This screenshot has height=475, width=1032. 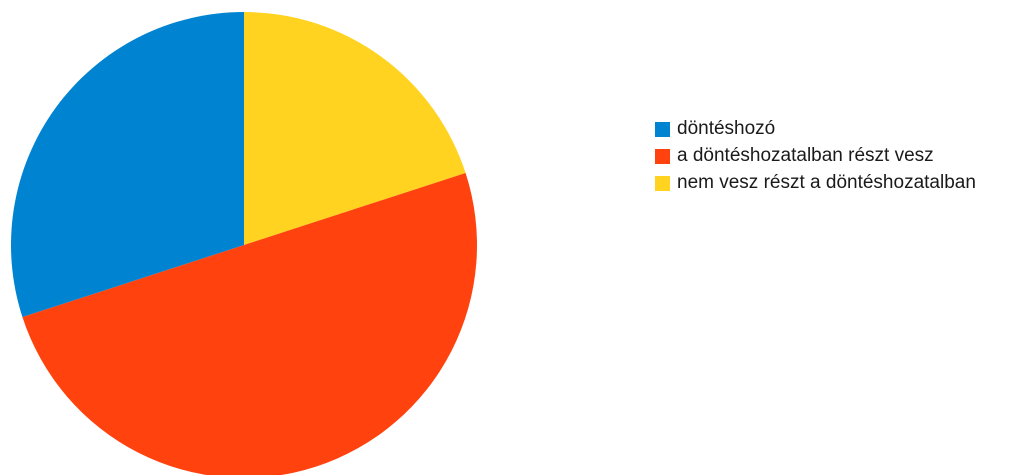 I want to click on legend-item-reszt-vesz: a döntéshozatalban részt vesz, so click(x=842, y=156).